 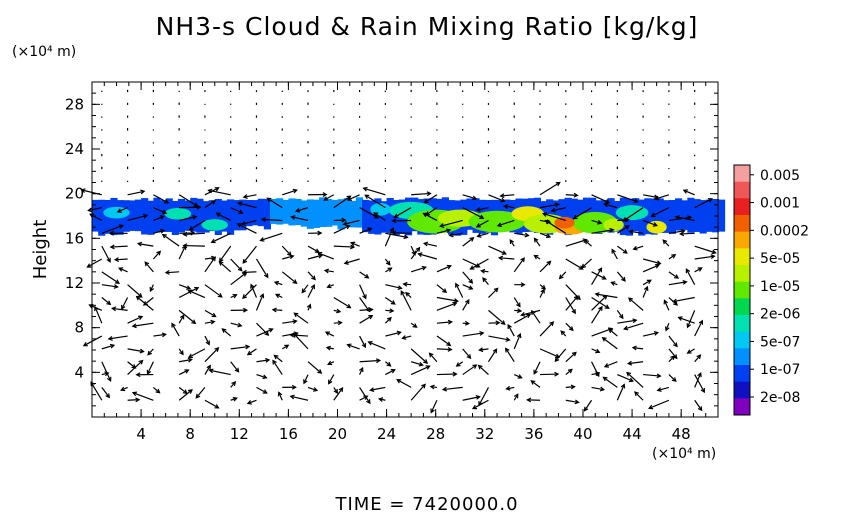 What do you see at coordinates (435, 434) in the screenshot?
I see `x-tick-label: 28` at bounding box center [435, 434].